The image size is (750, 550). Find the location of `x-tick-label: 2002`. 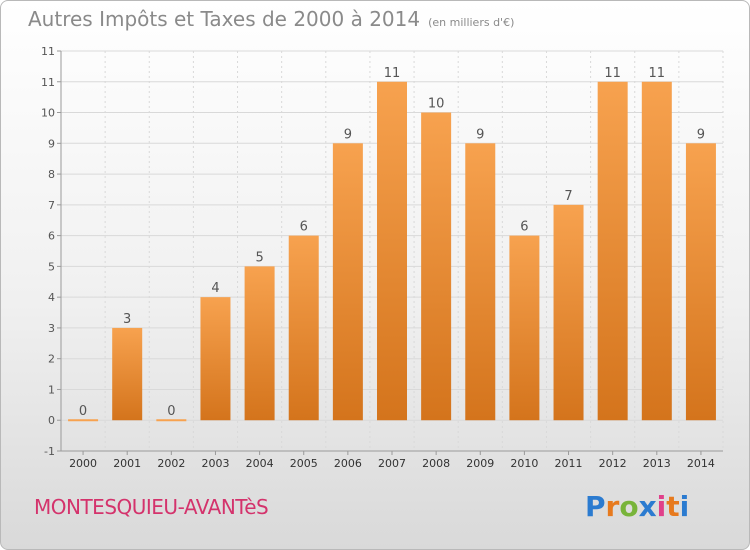

x-tick-label: 2002 is located at coordinates (171, 463).